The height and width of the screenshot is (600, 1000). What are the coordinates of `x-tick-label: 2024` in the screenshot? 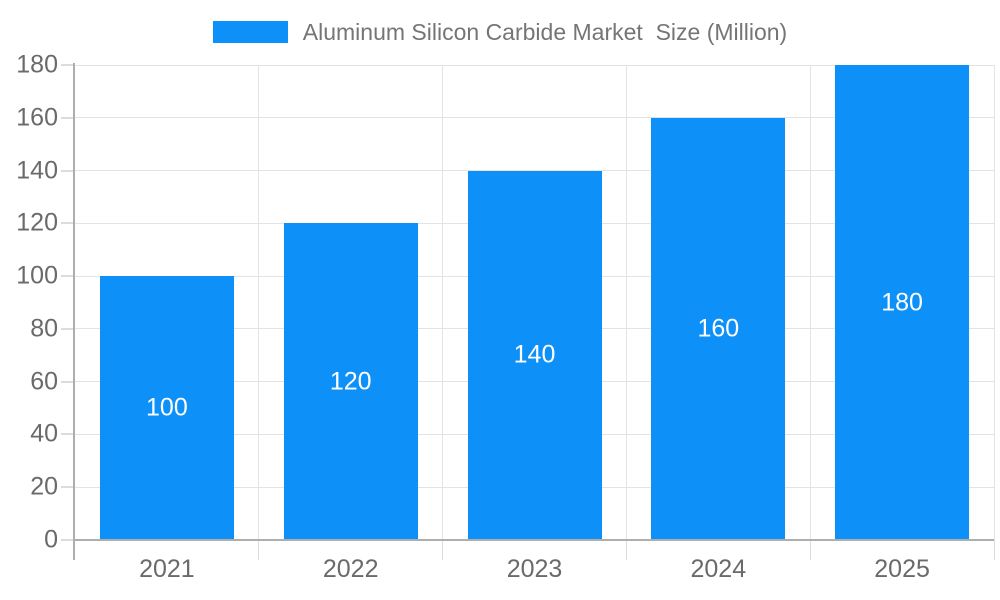 It's located at (718, 569).